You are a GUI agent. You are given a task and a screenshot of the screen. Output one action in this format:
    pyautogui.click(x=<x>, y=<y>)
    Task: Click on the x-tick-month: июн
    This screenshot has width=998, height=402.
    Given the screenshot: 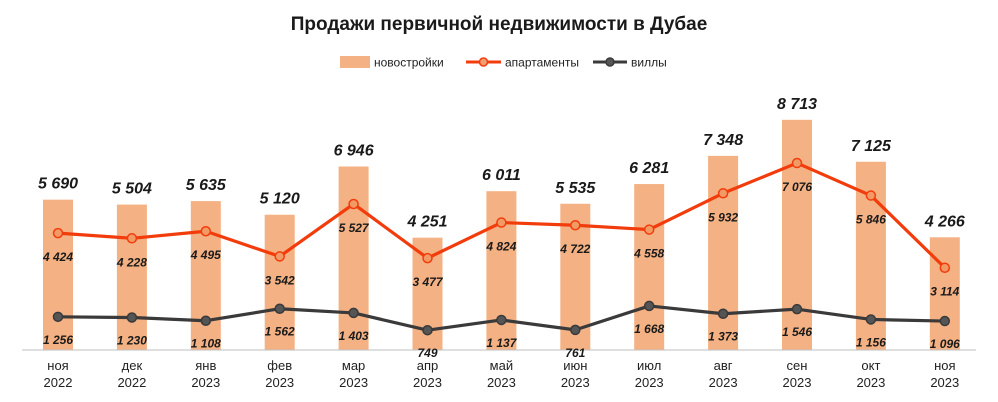 What is the action you would take?
    pyautogui.click(x=575, y=365)
    